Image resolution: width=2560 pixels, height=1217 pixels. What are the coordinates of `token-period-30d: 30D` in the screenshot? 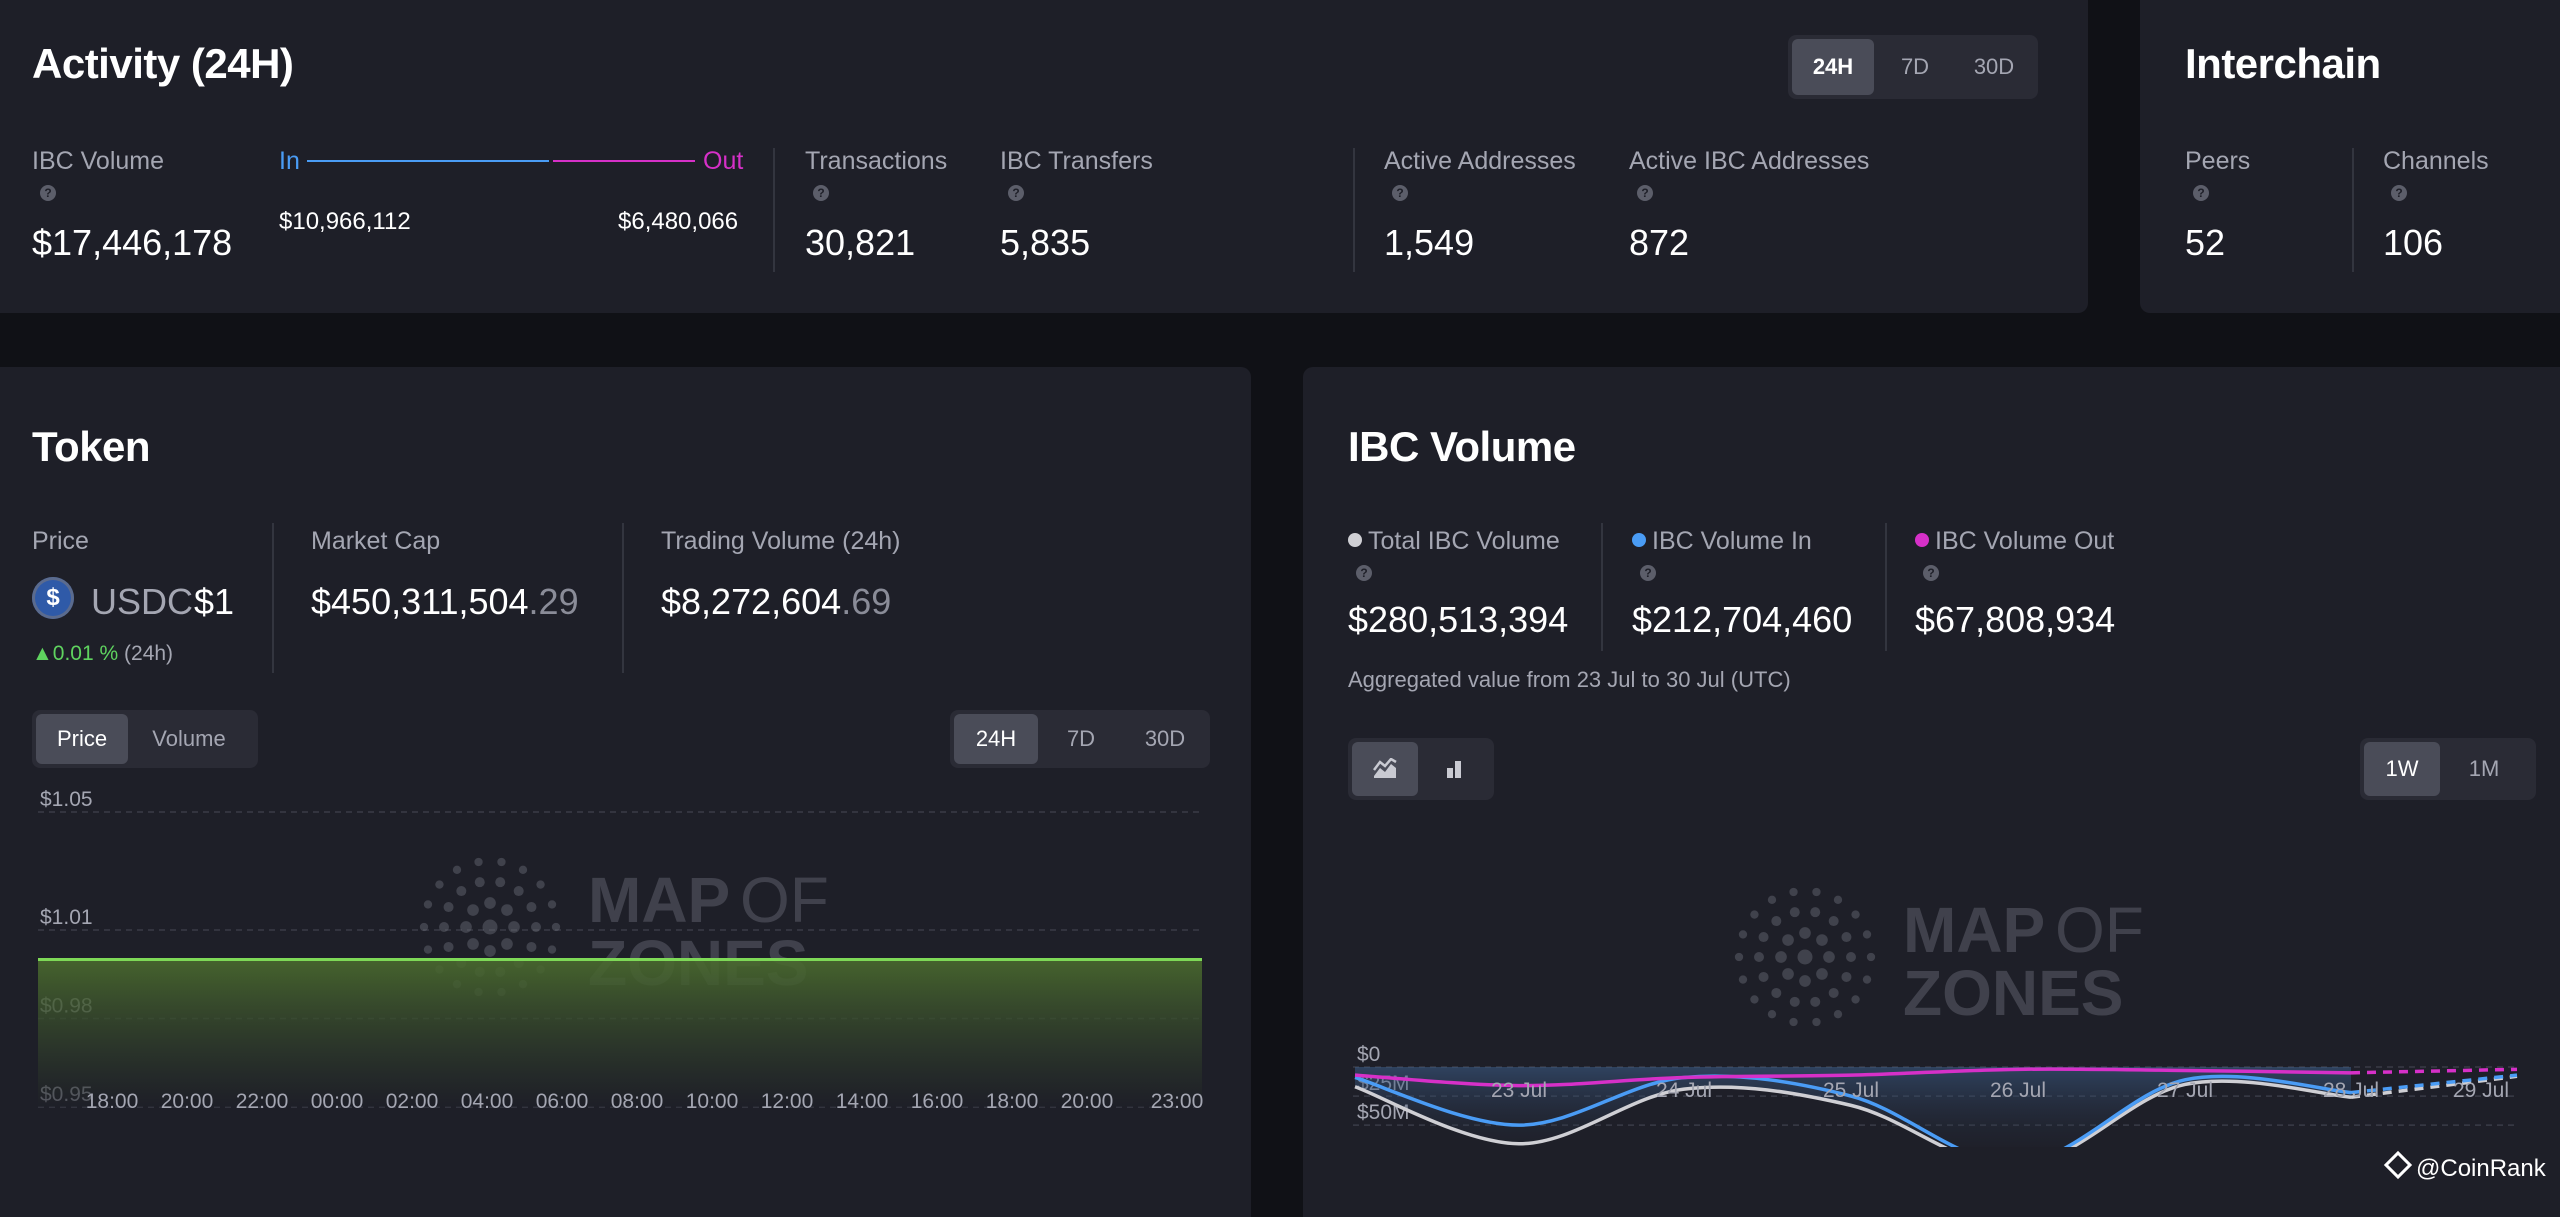 It's located at (1165, 738).